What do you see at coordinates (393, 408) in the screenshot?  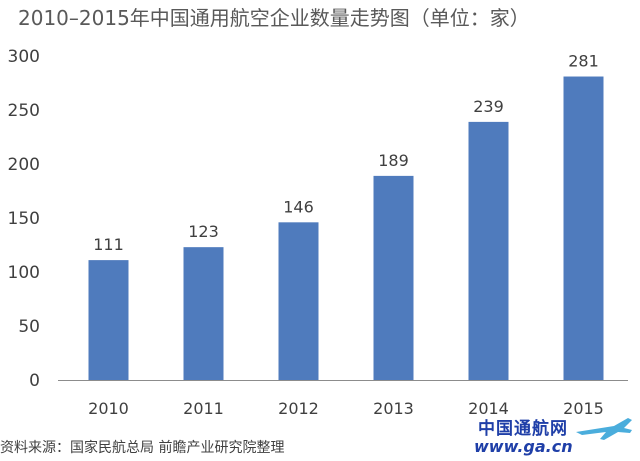 I see `x-tick-label: 2013` at bounding box center [393, 408].